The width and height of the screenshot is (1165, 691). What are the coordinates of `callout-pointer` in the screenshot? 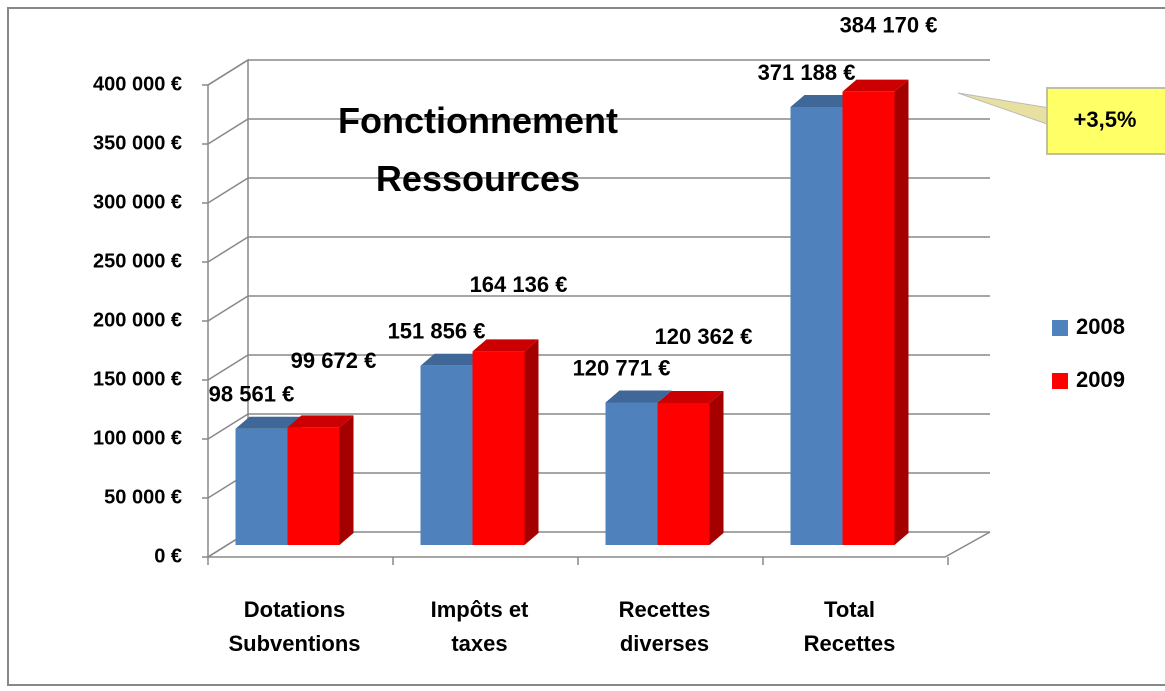 It's located at (1004, 109).